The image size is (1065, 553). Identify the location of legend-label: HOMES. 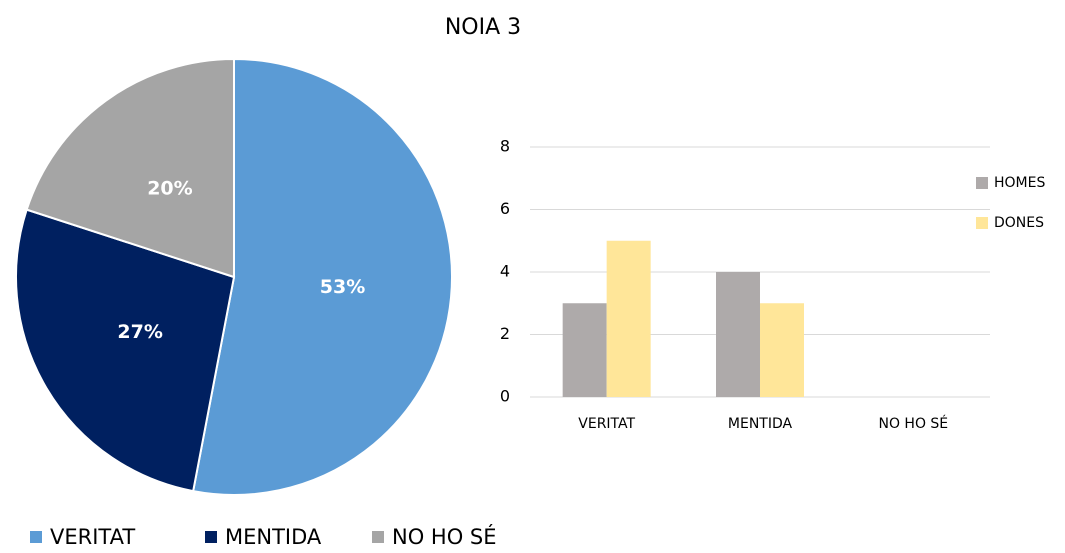
(1019, 183).